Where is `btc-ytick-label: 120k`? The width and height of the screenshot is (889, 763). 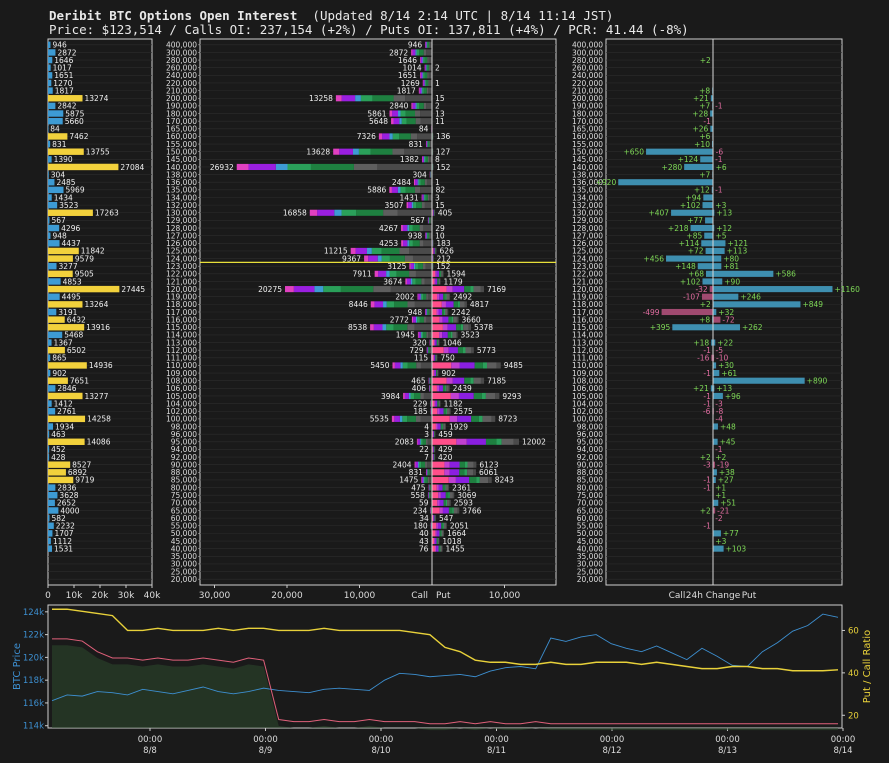 btc-ytick-label: 120k is located at coordinates (33, 658).